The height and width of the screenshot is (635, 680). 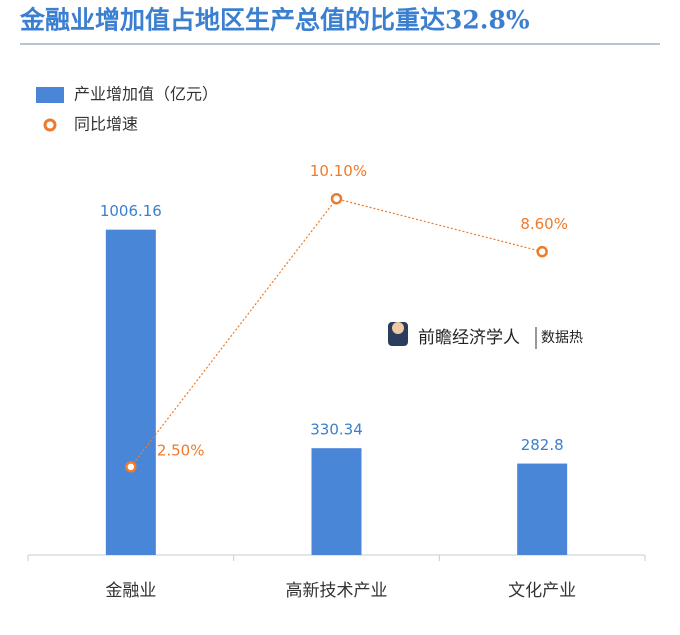 I want to click on x-tick-label: 高新技术产业, so click(x=337, y=591).